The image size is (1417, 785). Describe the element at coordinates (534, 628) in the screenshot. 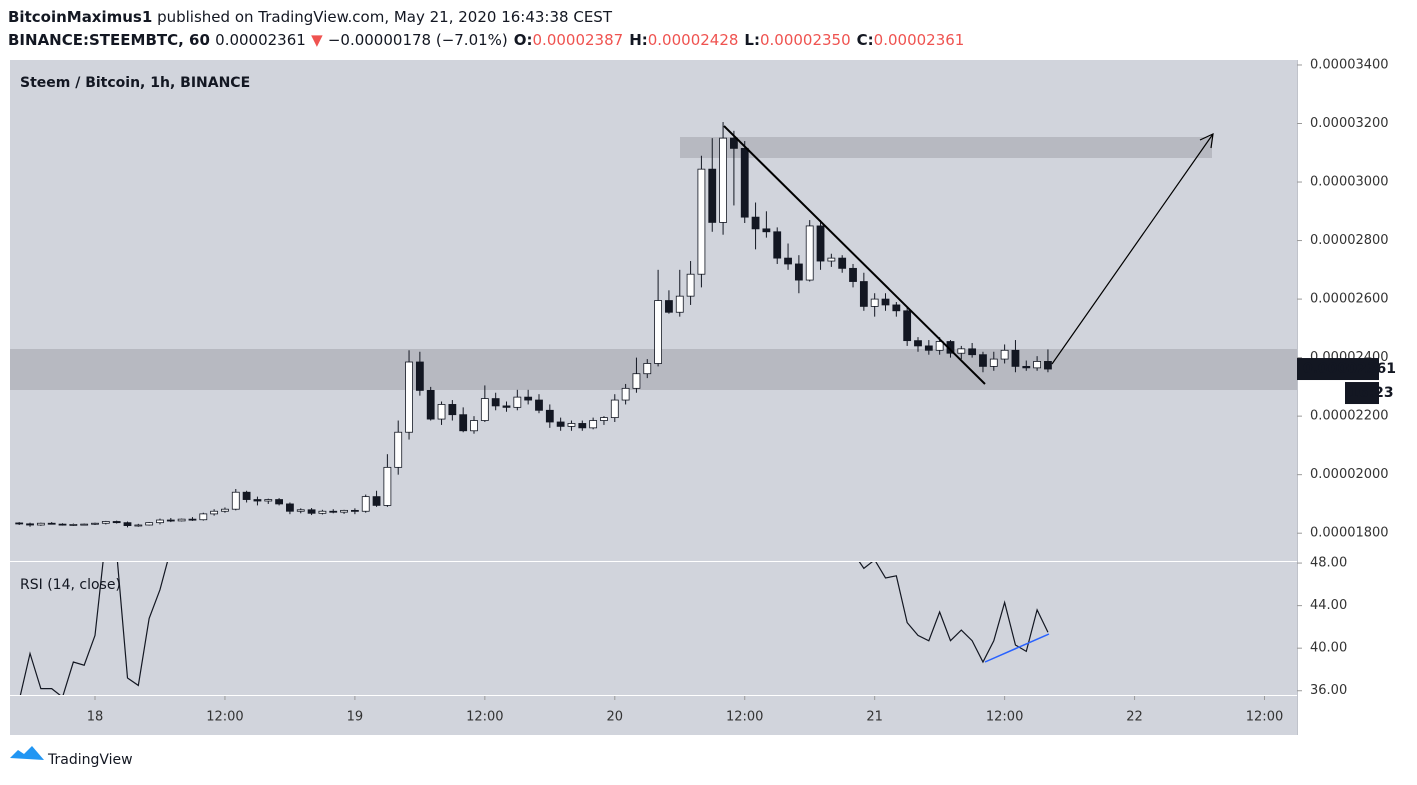

I see `rsi-line` at that location.